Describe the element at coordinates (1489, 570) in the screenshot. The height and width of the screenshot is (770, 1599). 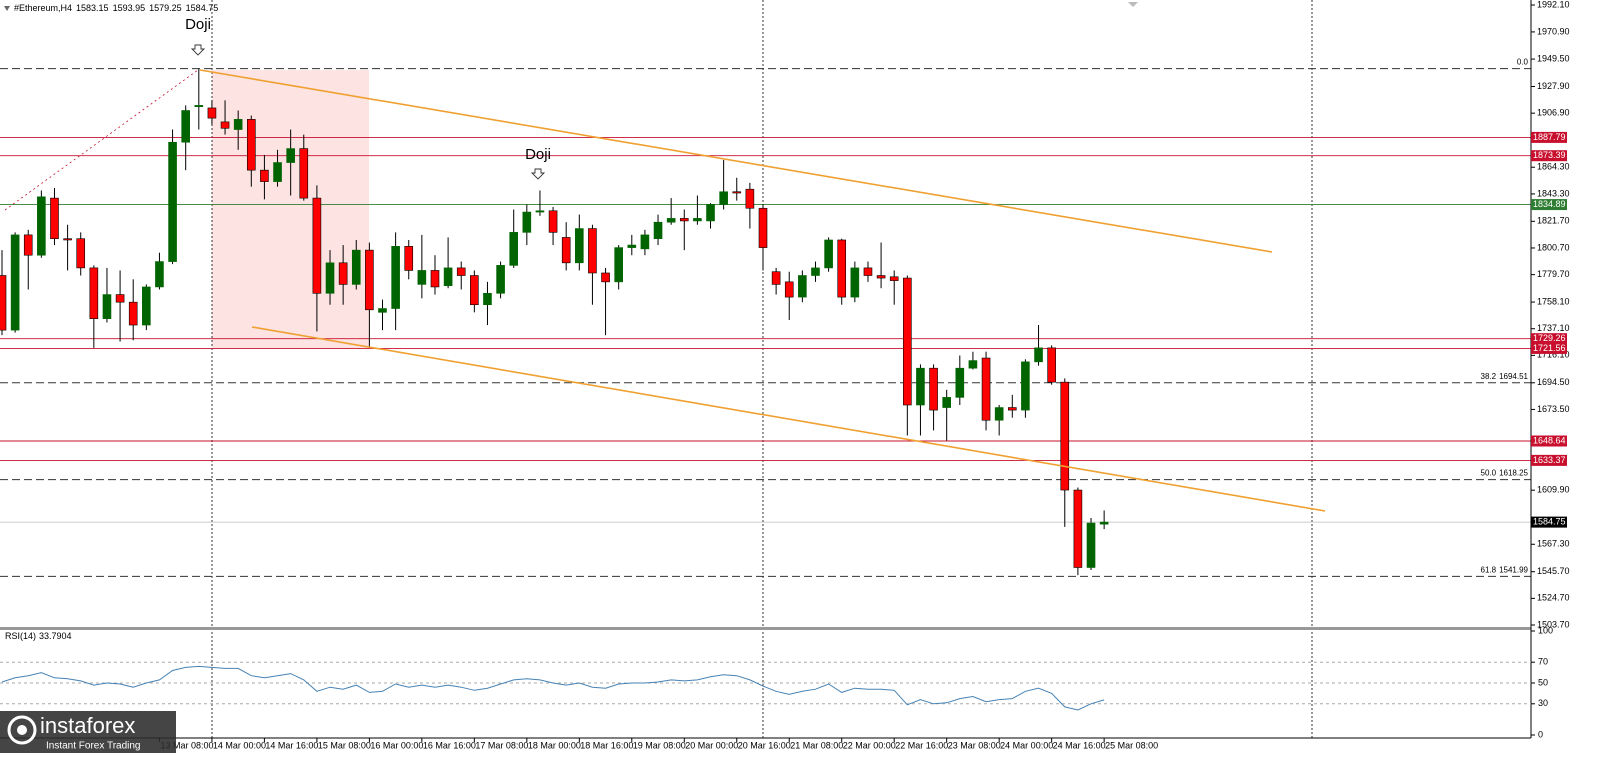
I see `fib-level: 61.8` at that location.